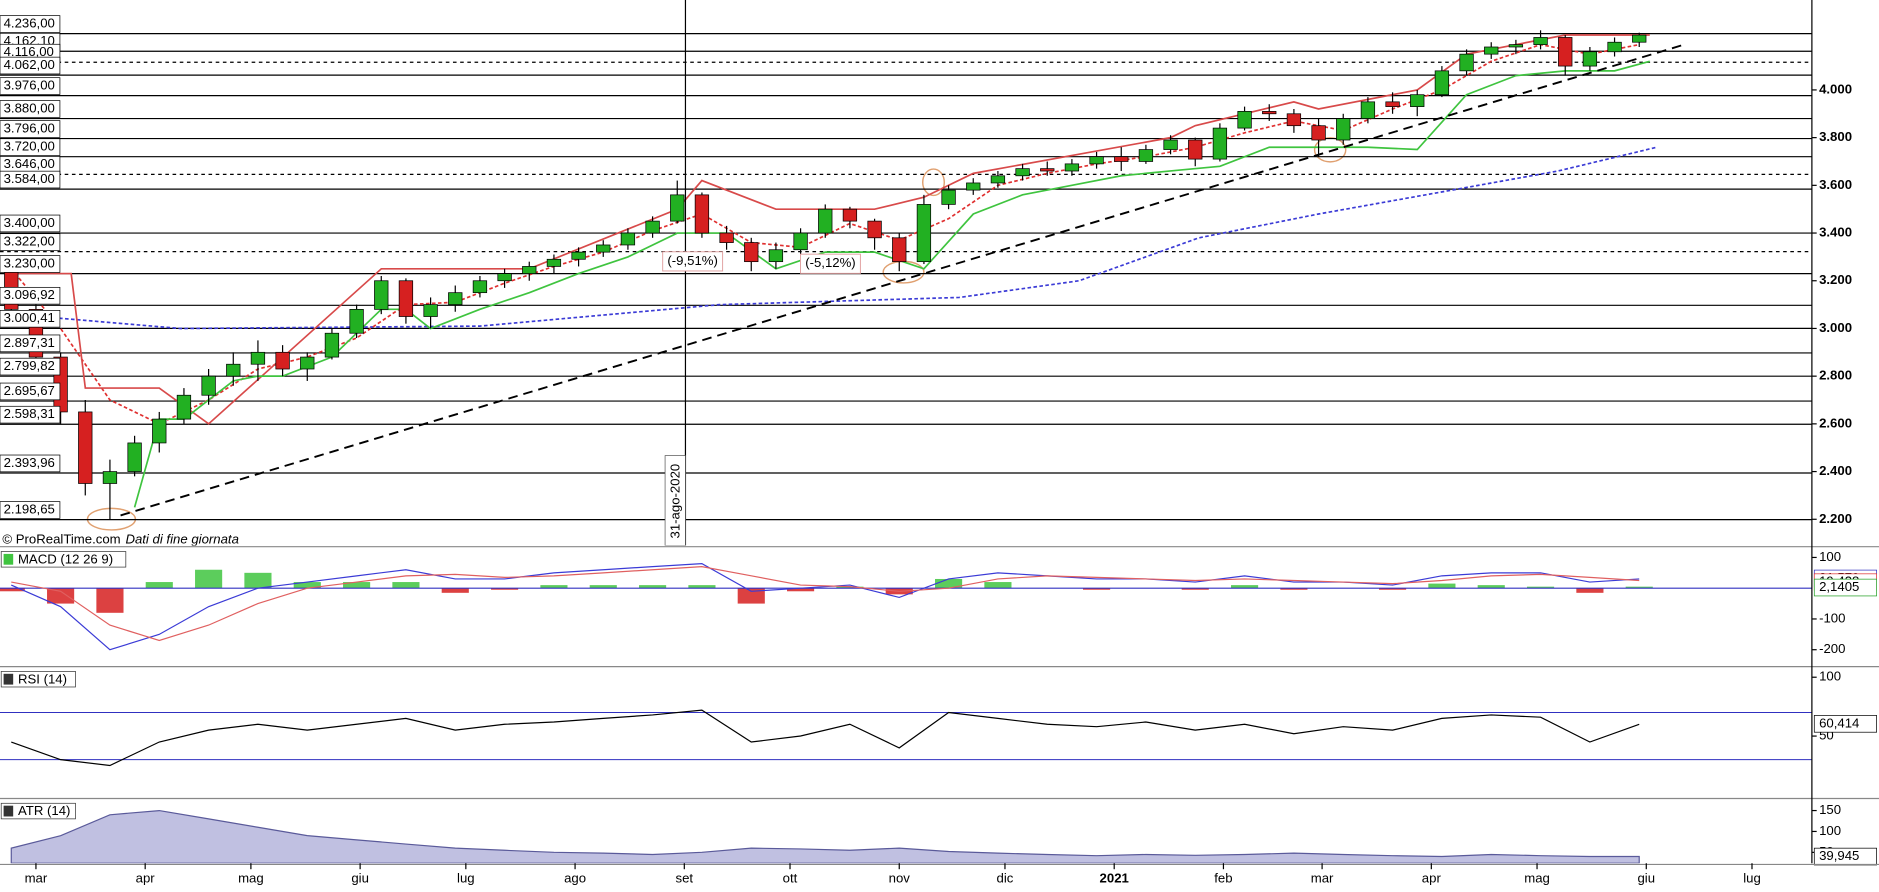 This screenshot has height=892, width=1879. What do you see at coordinates (1845, 724) in the screenshot?
I see `value-label-box` at bounding box center [1845, 724].